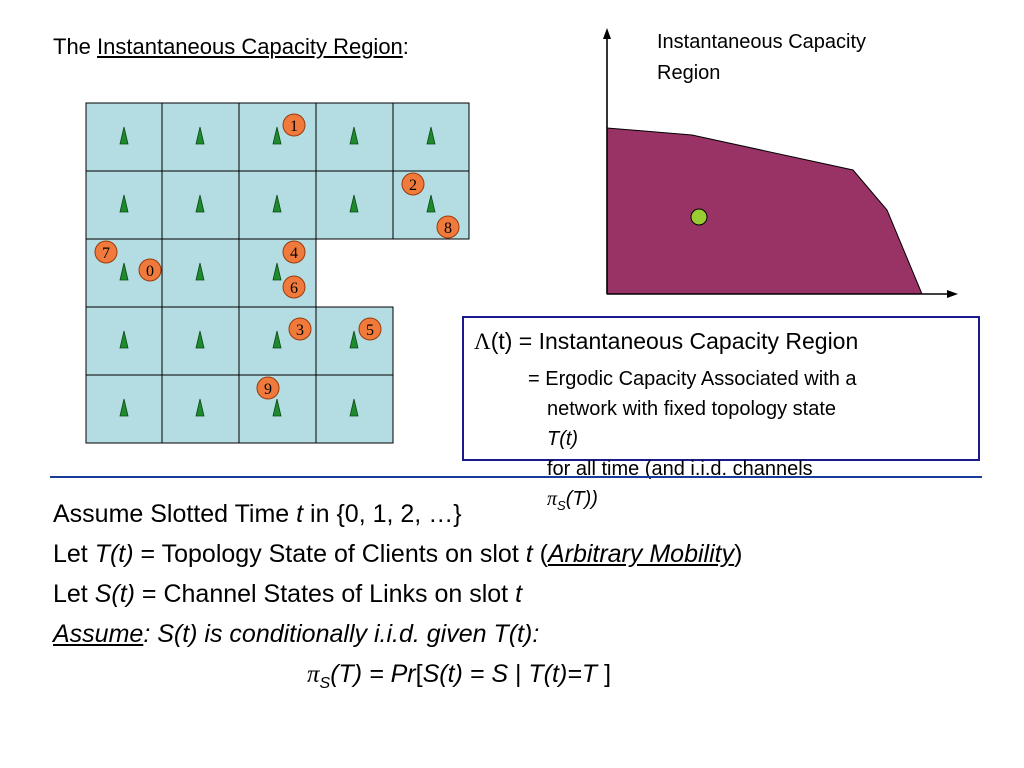 This screenshot has width=1024, height=768. Describe the element at coordinates (764, 211) in the screenshot. I see `capacity-region` at that location.